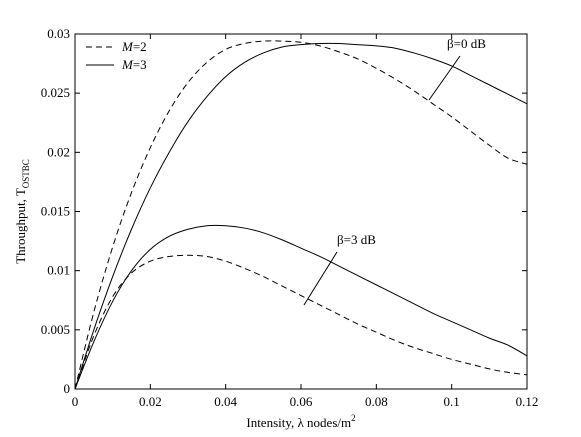  Describe the element at coordinates (26, 173) in the screenshot. I see `y-axis-title-sub: OSTBC` at that location.